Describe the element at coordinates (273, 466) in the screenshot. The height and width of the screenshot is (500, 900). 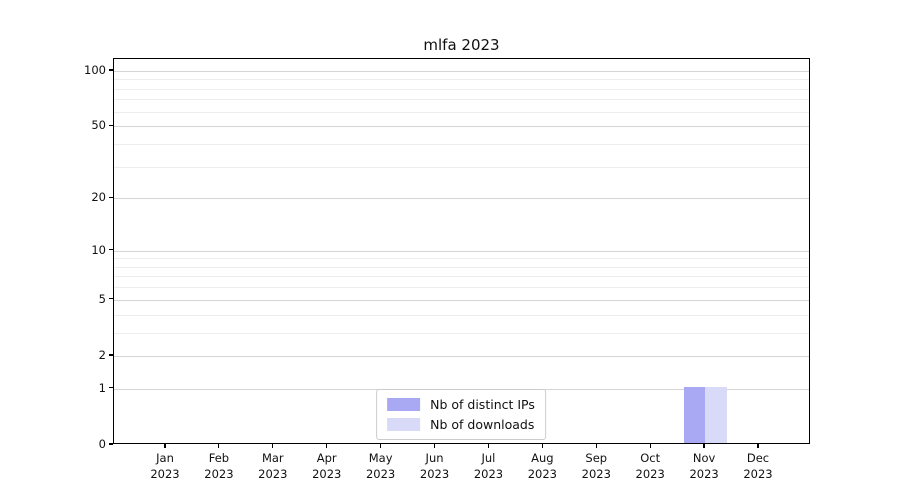
I see `x-tick-label: Mar 2023` at that location.